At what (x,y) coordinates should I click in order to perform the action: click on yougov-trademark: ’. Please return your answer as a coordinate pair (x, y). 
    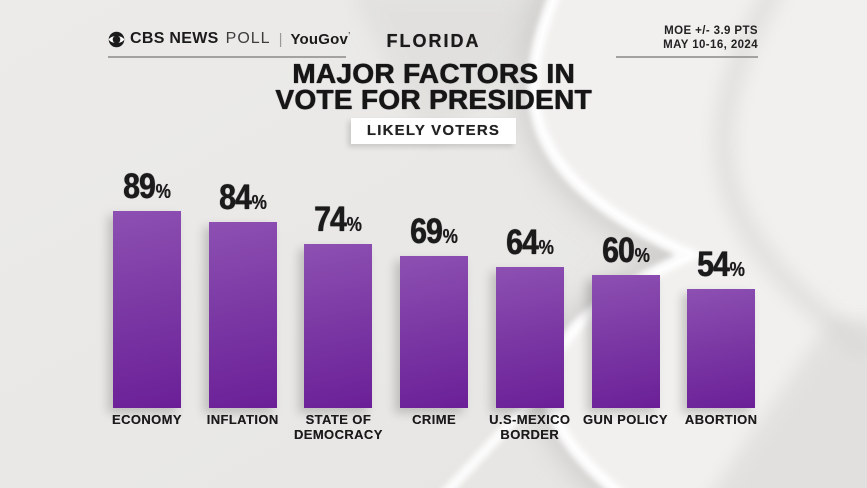
    Looking at the image, I should click on (349, 35).